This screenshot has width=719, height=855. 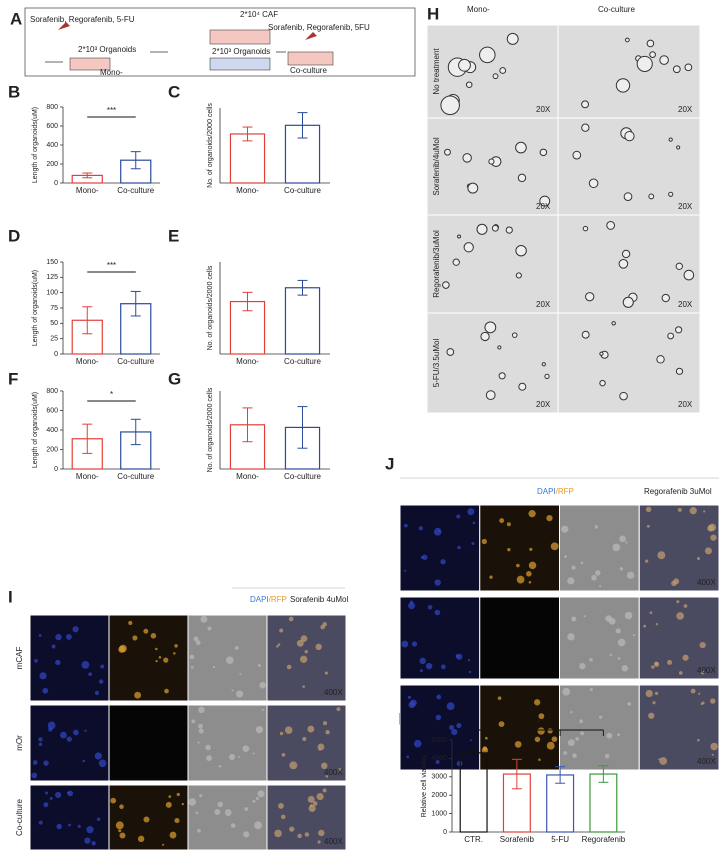 What do you see at coordinates (111, 72) in the screenshot?
I see `diagram-label: Mono-` at bounding box center [111, 72].